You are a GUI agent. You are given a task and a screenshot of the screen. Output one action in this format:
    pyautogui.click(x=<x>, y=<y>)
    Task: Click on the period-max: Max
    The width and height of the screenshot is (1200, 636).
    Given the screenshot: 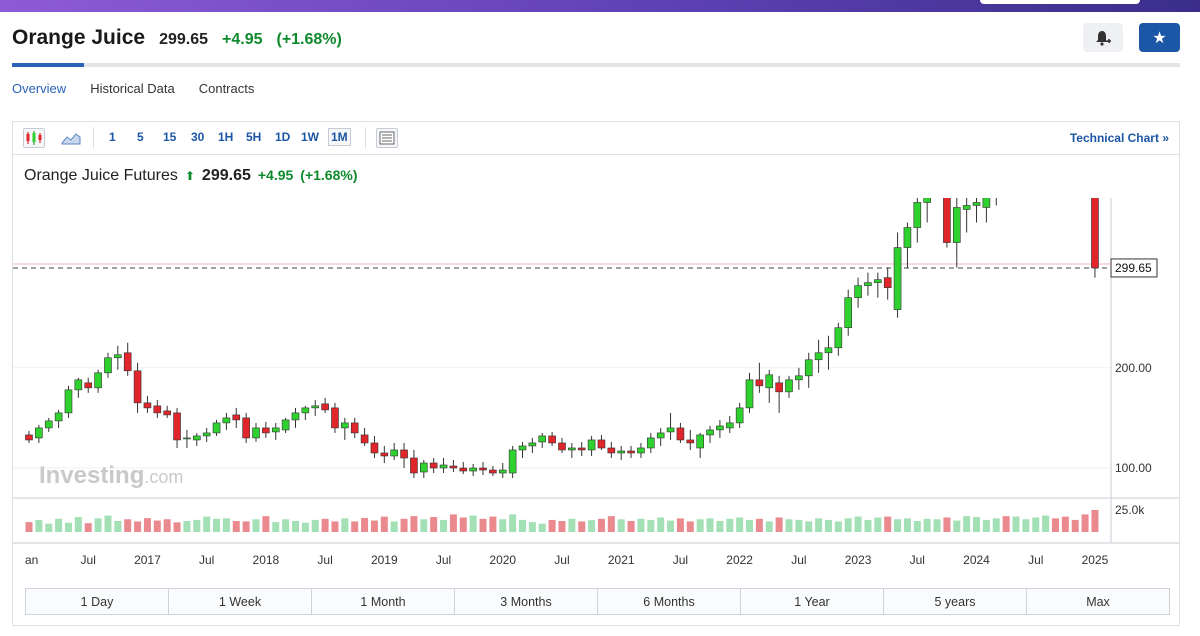 What is the action you would take?
    pyautogui.click(x=1098, y=601)
    